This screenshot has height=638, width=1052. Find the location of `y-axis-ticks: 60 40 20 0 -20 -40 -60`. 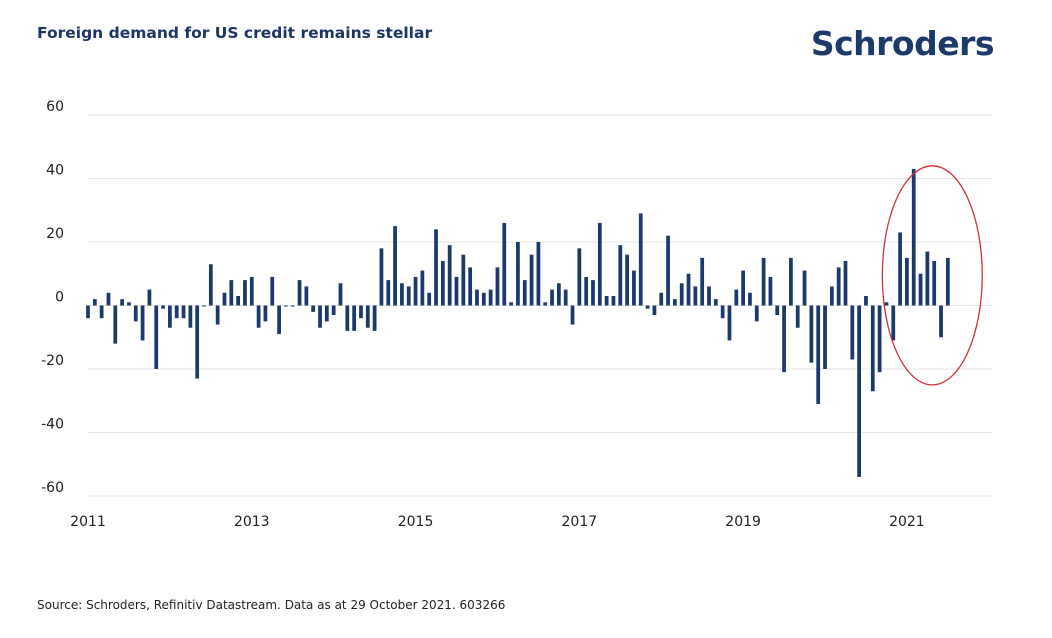

y-axis-ticks: 60 40 20 0 -20 -40 -60 is located at coordinates (52, 297).